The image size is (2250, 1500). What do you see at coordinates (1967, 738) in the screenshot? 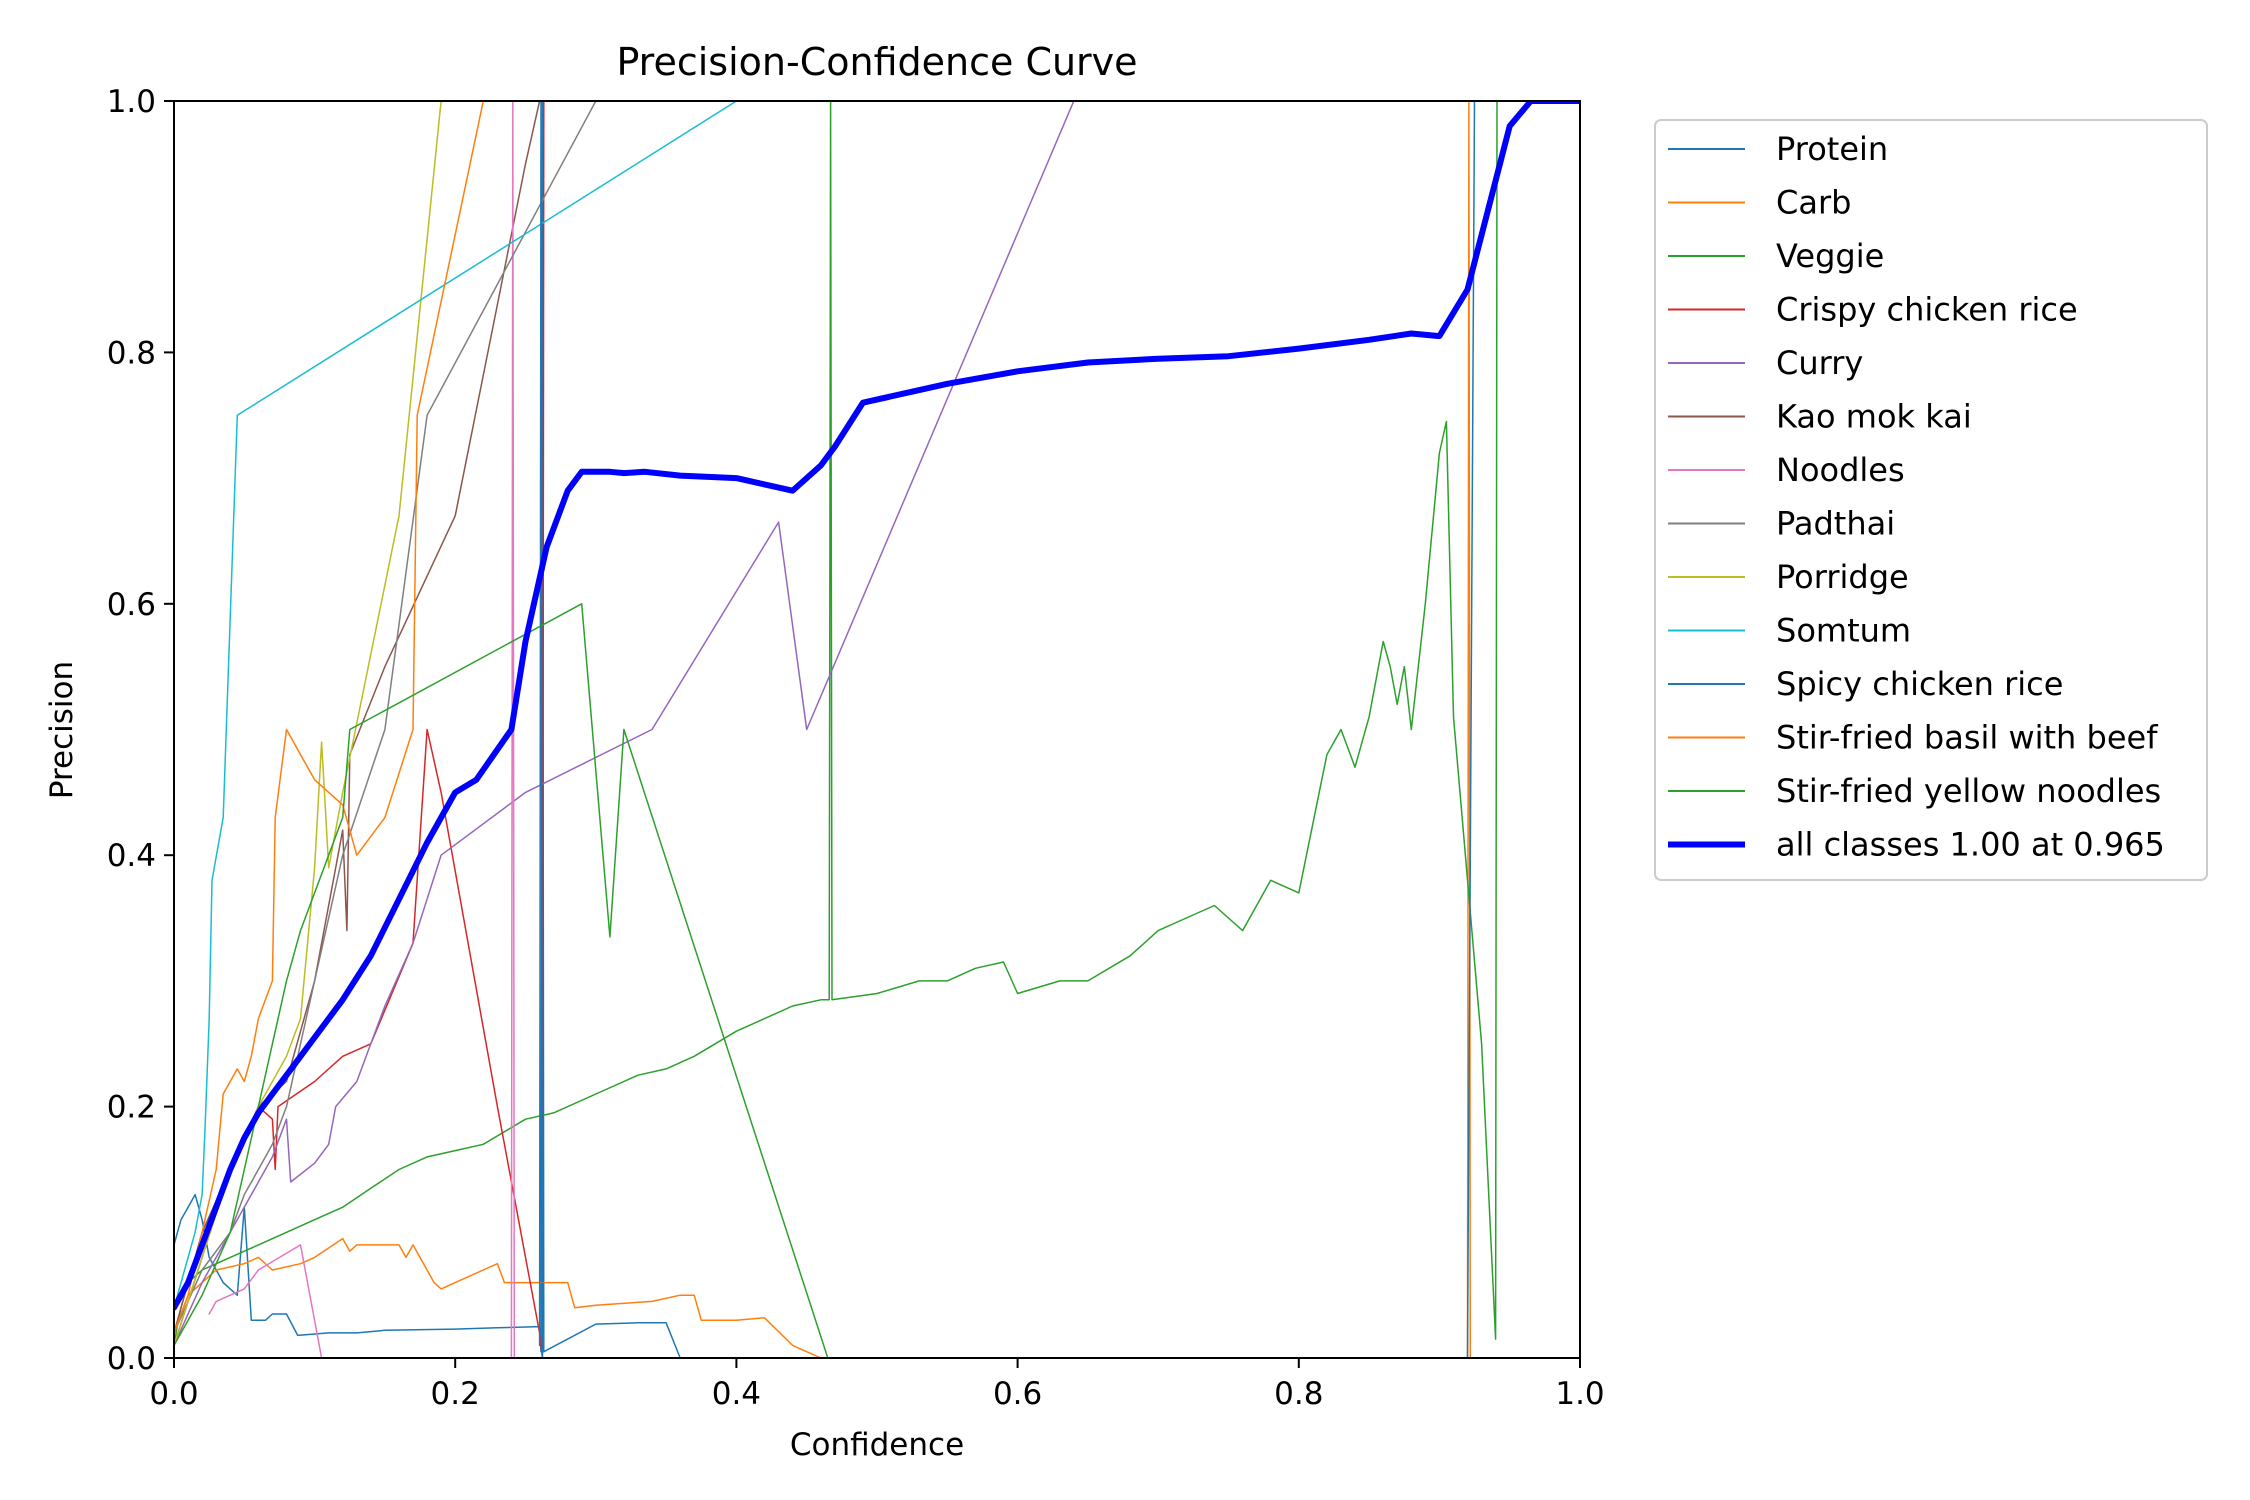
I see `legend-label-11: Stir-fried basil with beef` at bounding box center [1967, 738].